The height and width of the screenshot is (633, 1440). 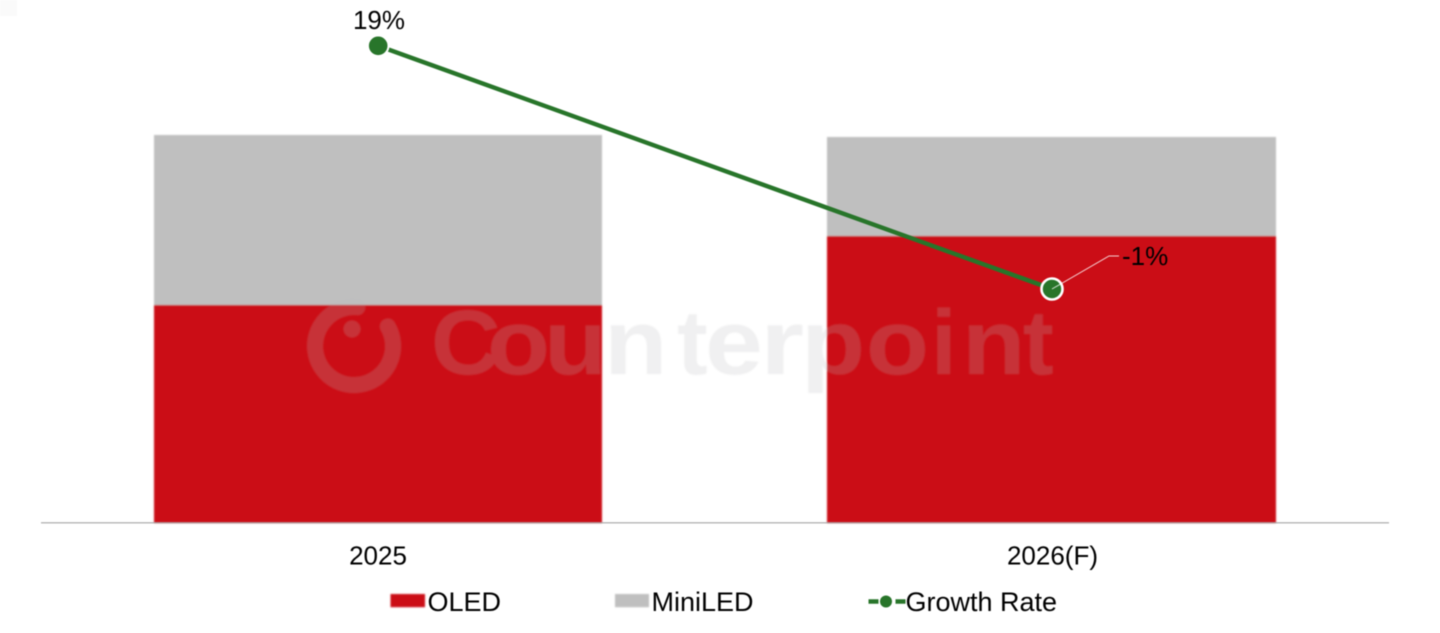 I want to click on svg-text: u, so click(x=575, y=342).